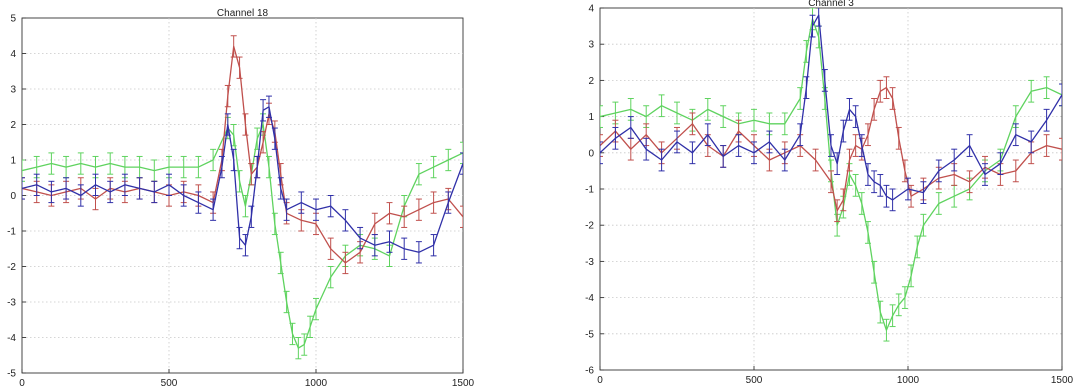  What do you see at coordinates (831, 4) in the screenshot?
I see `chart-title: Channel 3` at bounding box center [831, 4].